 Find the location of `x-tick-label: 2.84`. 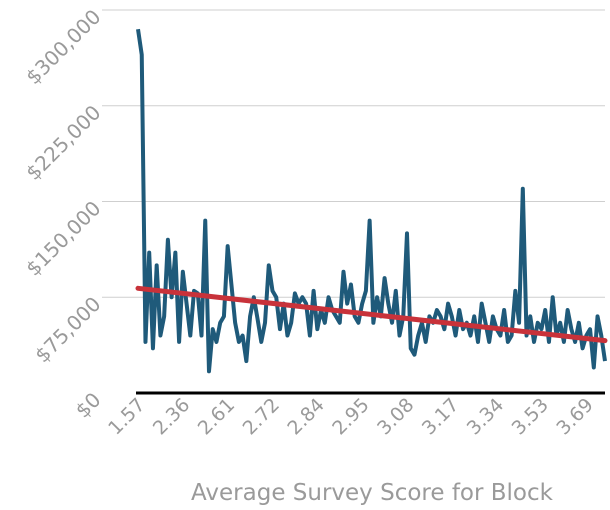

x-tick-label: 2.84 is located at coordinates (305, 416).